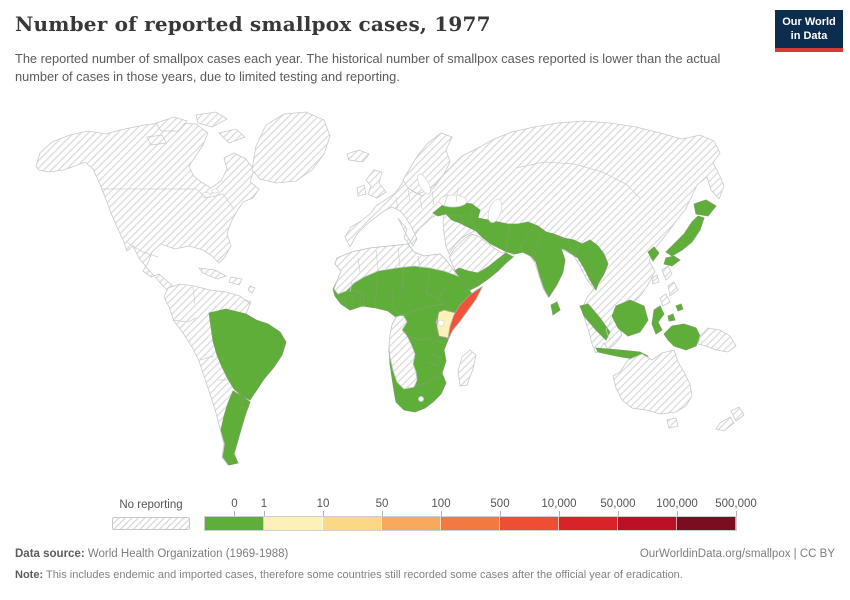 The width and height of the screenshot is (850, 600). I want to click on legend-bin-100,000, so click(706, 523).